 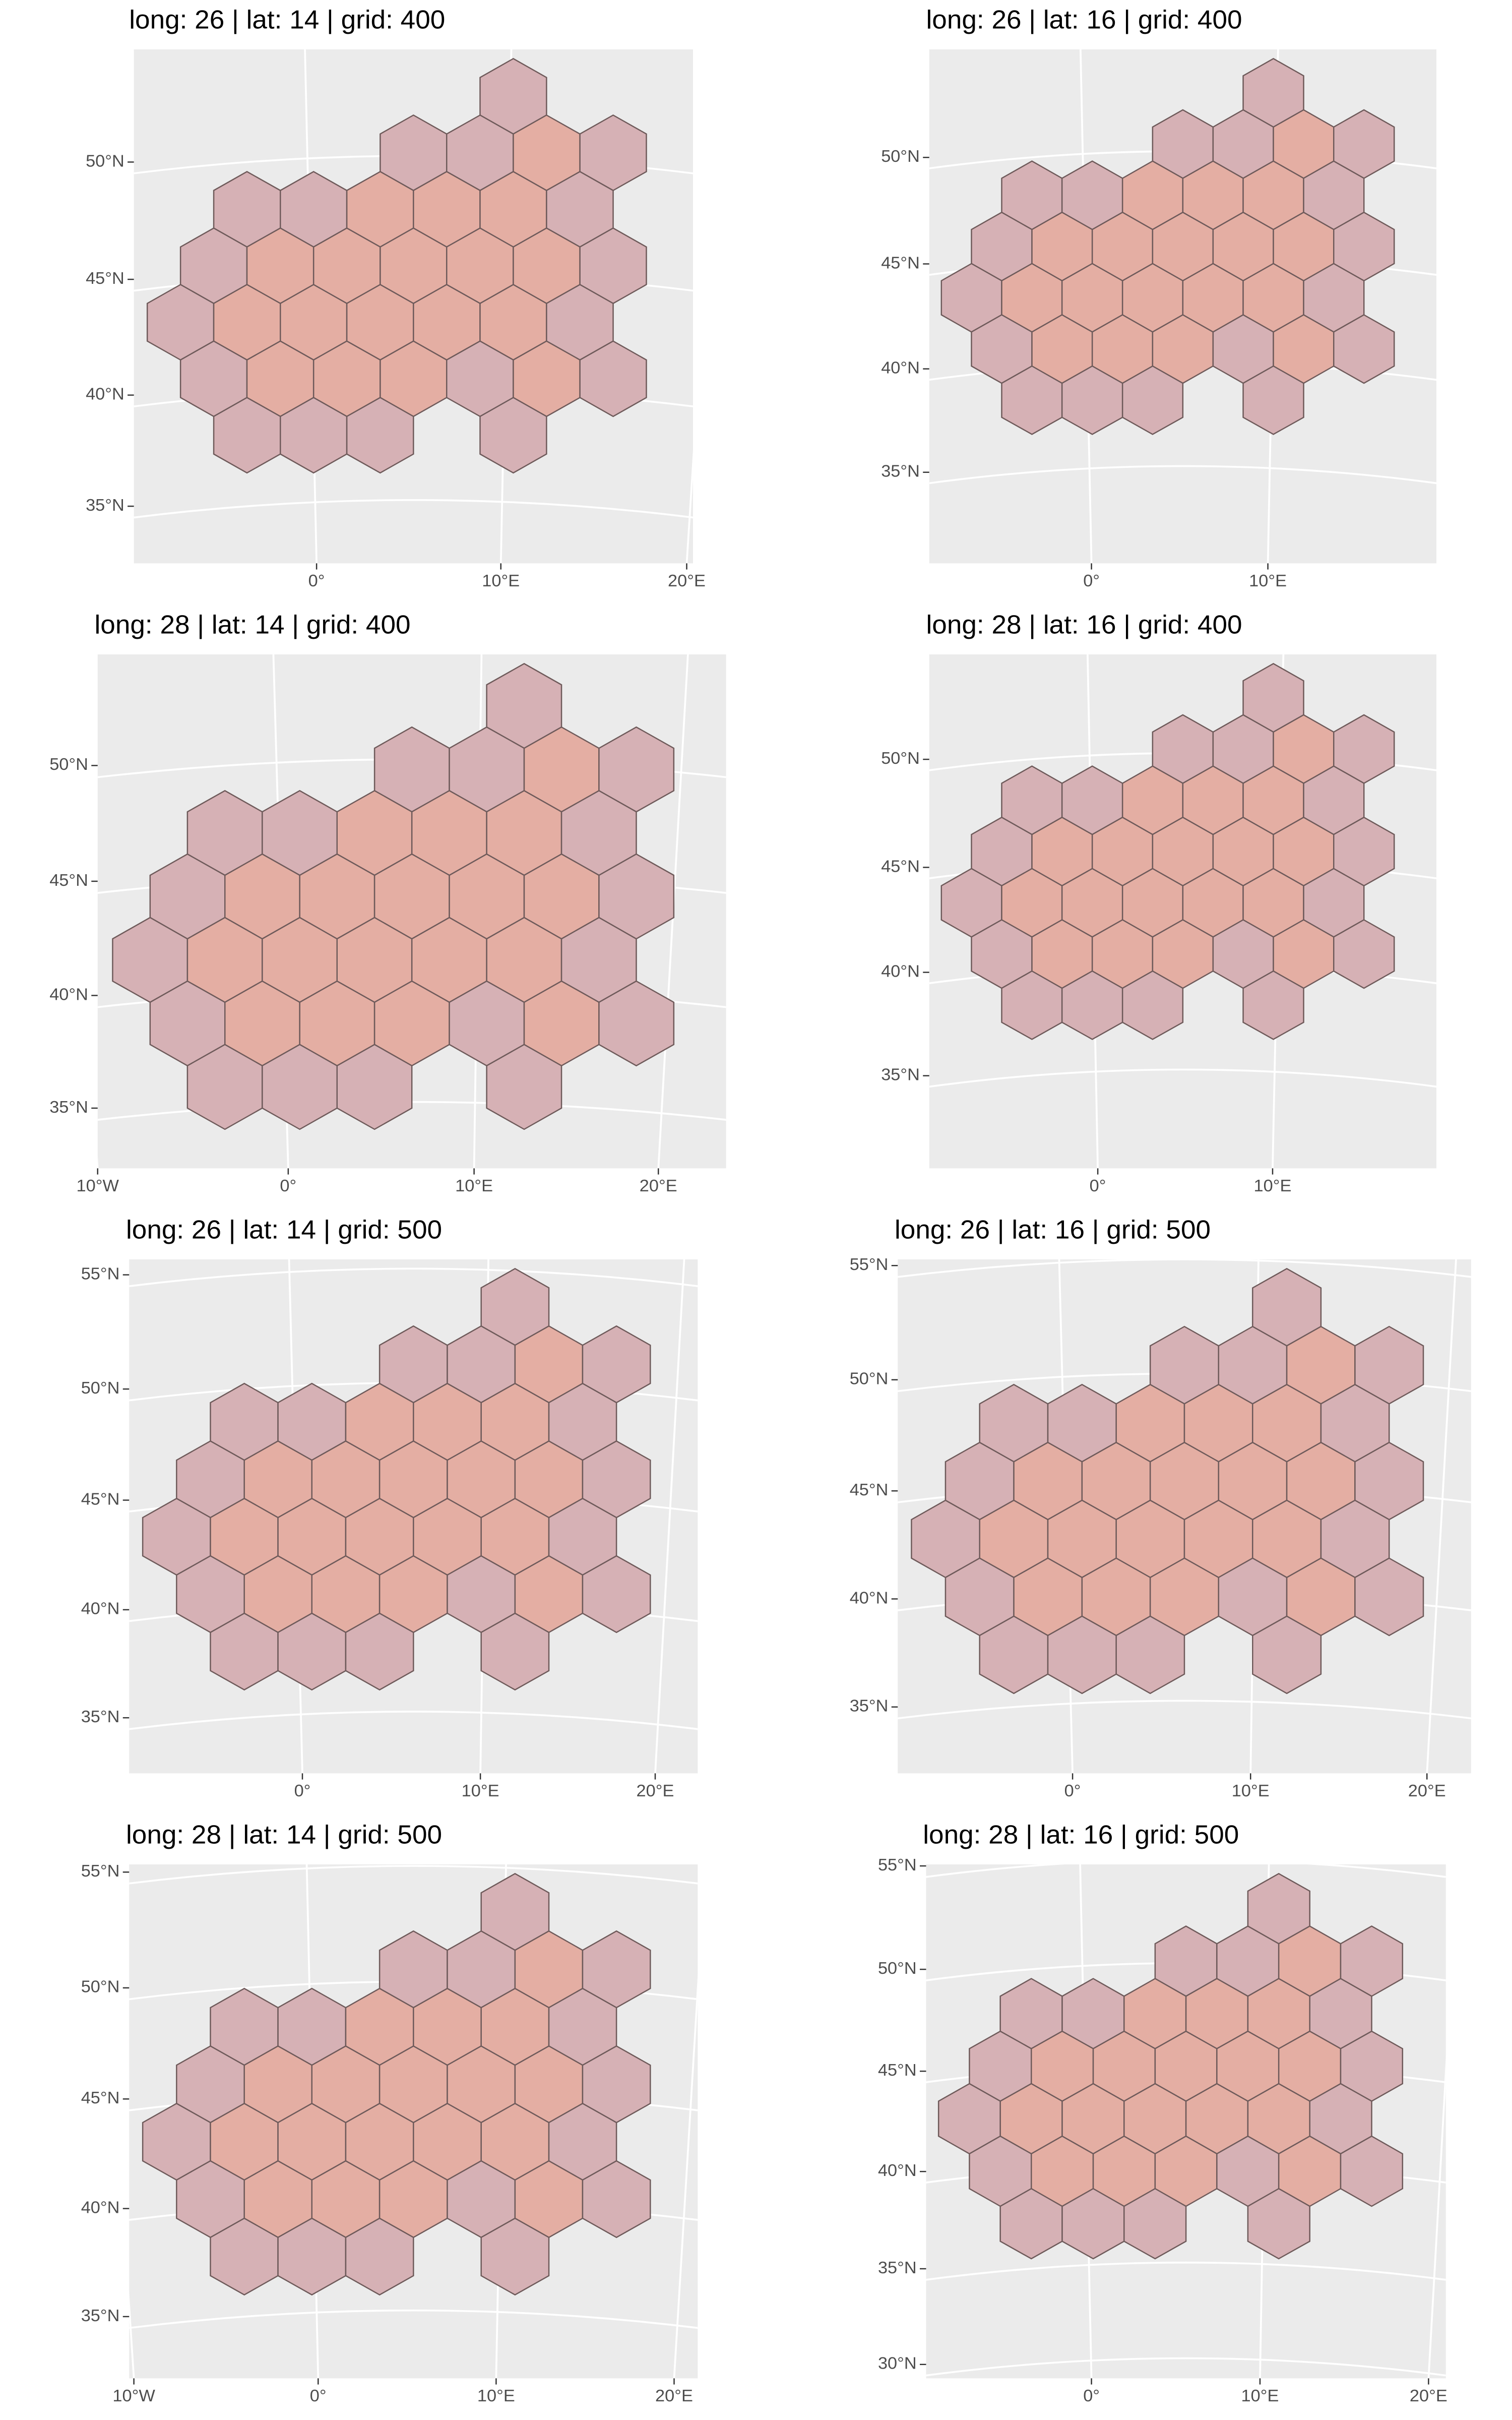 I want to click on panel-title: long: 26 | lat: 16 | grid: 400, so click(x=1084, y=19).